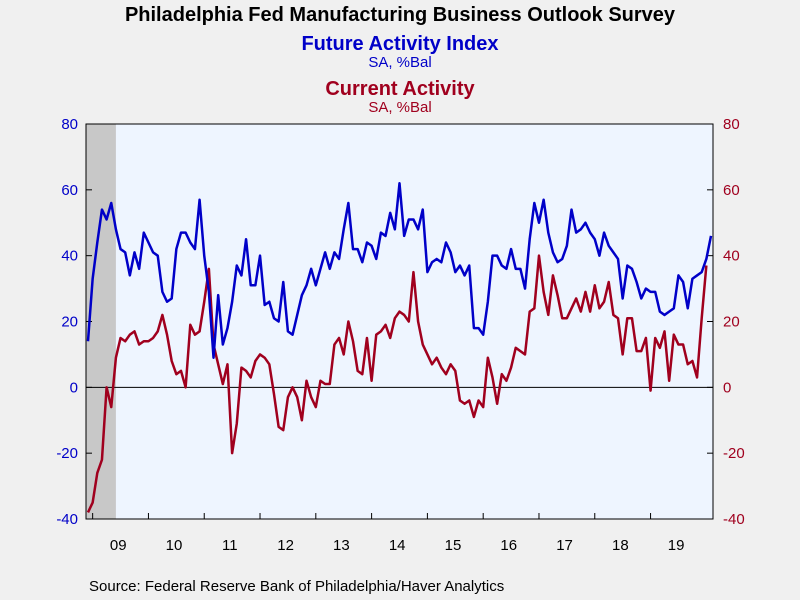 Image resolution: width=800 pixels, height=600 pixels. Describe the element at coordinates (731, 190) in the screenshot. I see `right-tick-label: 60` at that location.